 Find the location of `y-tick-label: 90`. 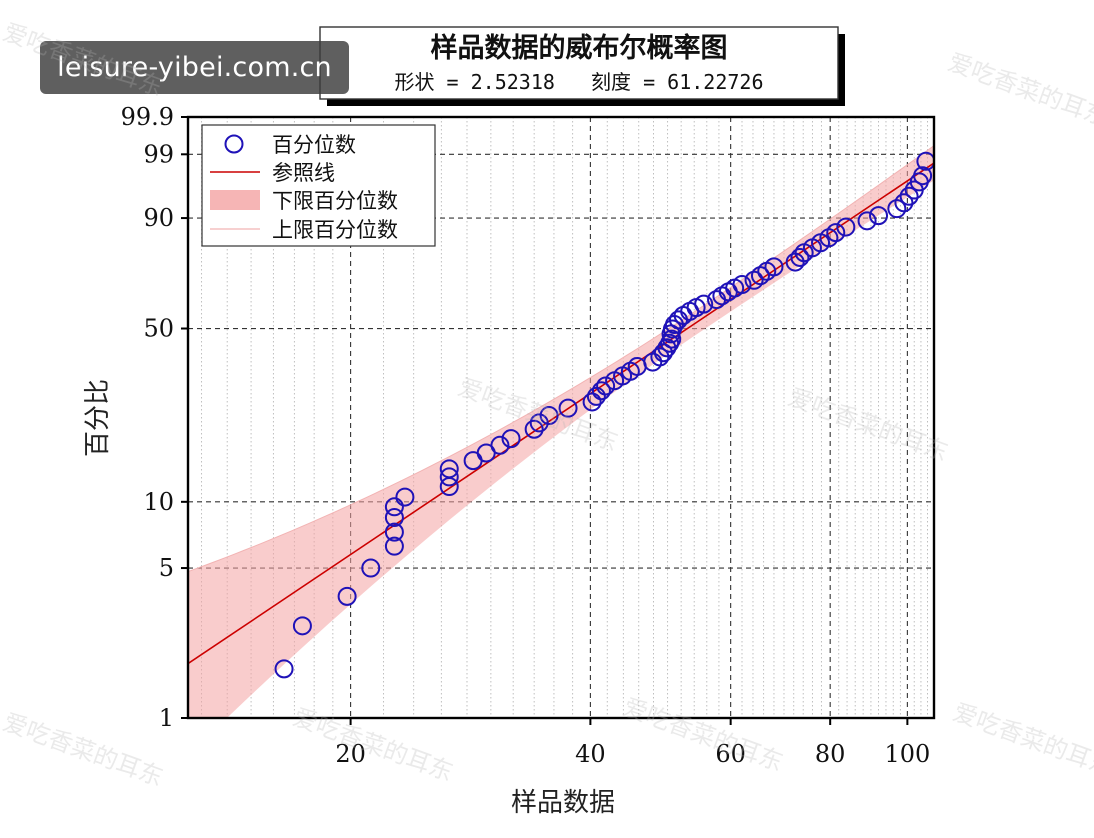

y-tick-label: 90 is located at coordinates (158, 218).